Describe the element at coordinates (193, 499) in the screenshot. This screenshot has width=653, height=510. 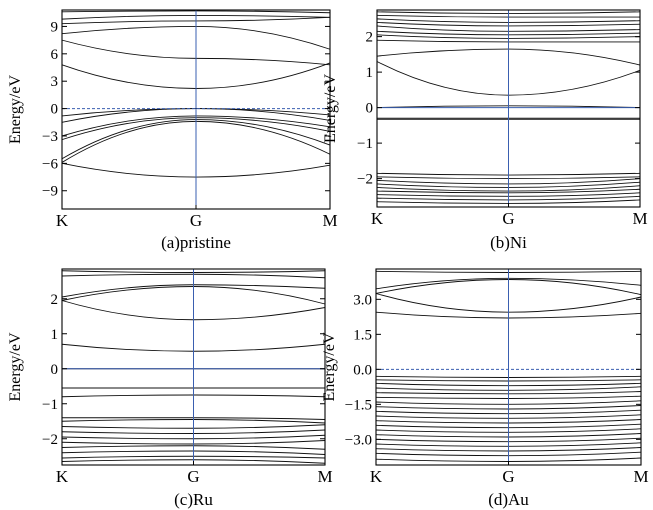
I see `panel-caption: (c)Ru` at that location.